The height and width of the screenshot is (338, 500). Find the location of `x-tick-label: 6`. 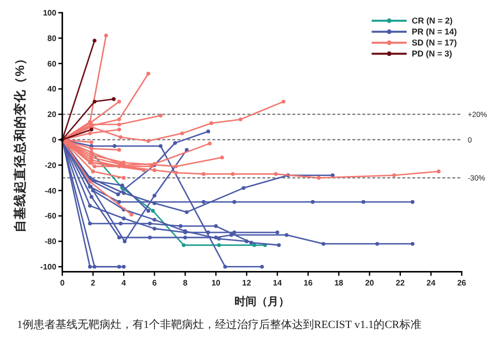

x-tick-label: 6 is located at coordinates (155, 283).